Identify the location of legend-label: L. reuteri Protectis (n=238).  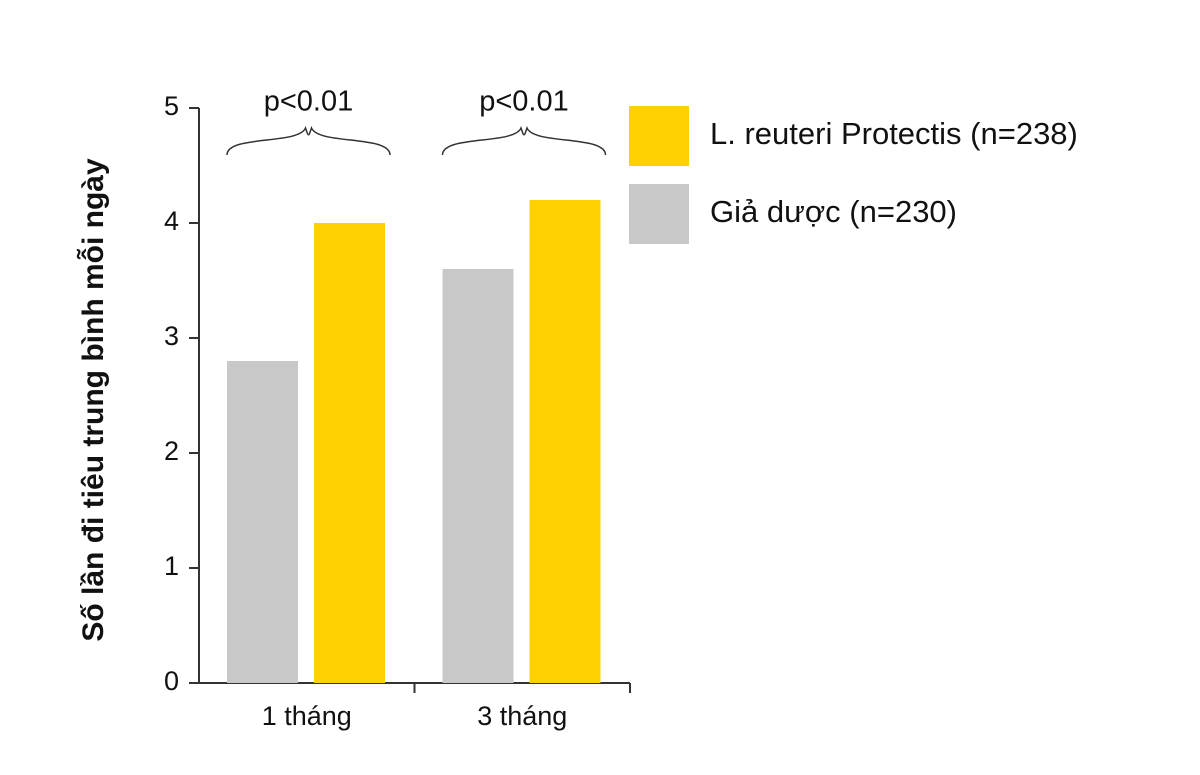
(894, 133).